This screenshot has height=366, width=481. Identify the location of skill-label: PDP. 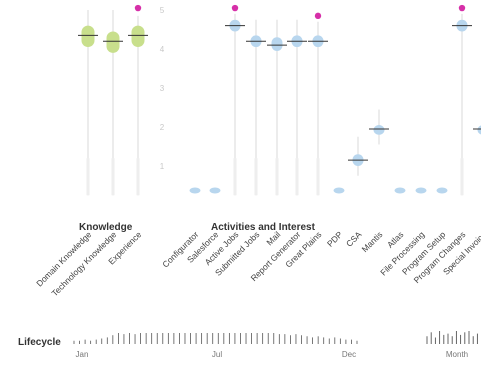
(335, 239).